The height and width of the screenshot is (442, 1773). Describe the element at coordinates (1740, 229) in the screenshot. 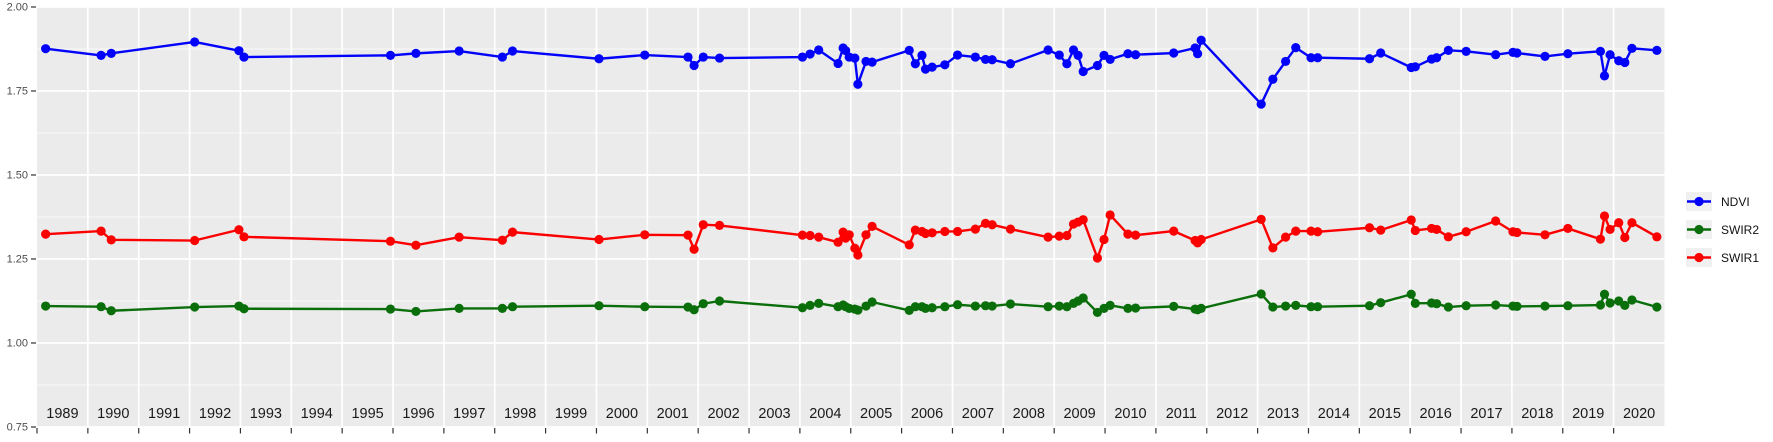

I see `legend-label-swir2: SWIR2` at that location.